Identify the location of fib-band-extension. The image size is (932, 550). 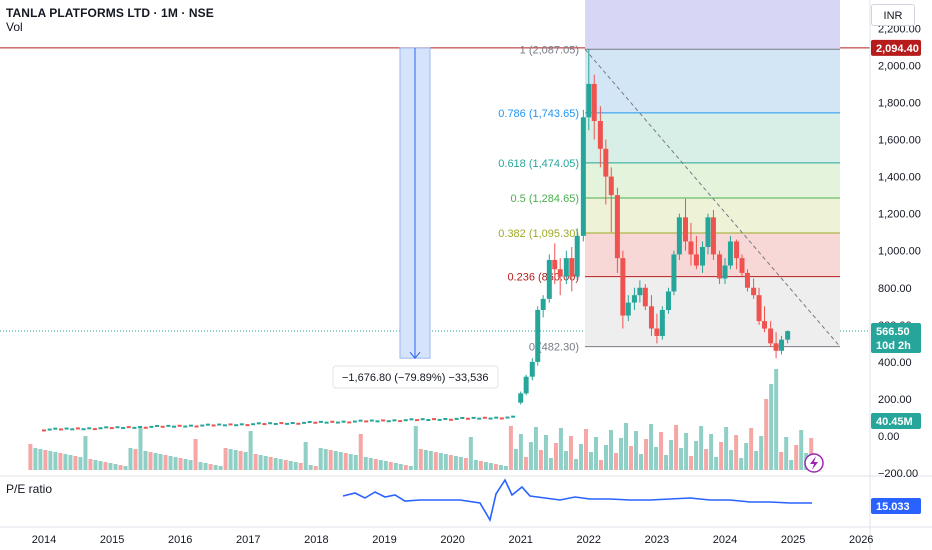
(712, 25).